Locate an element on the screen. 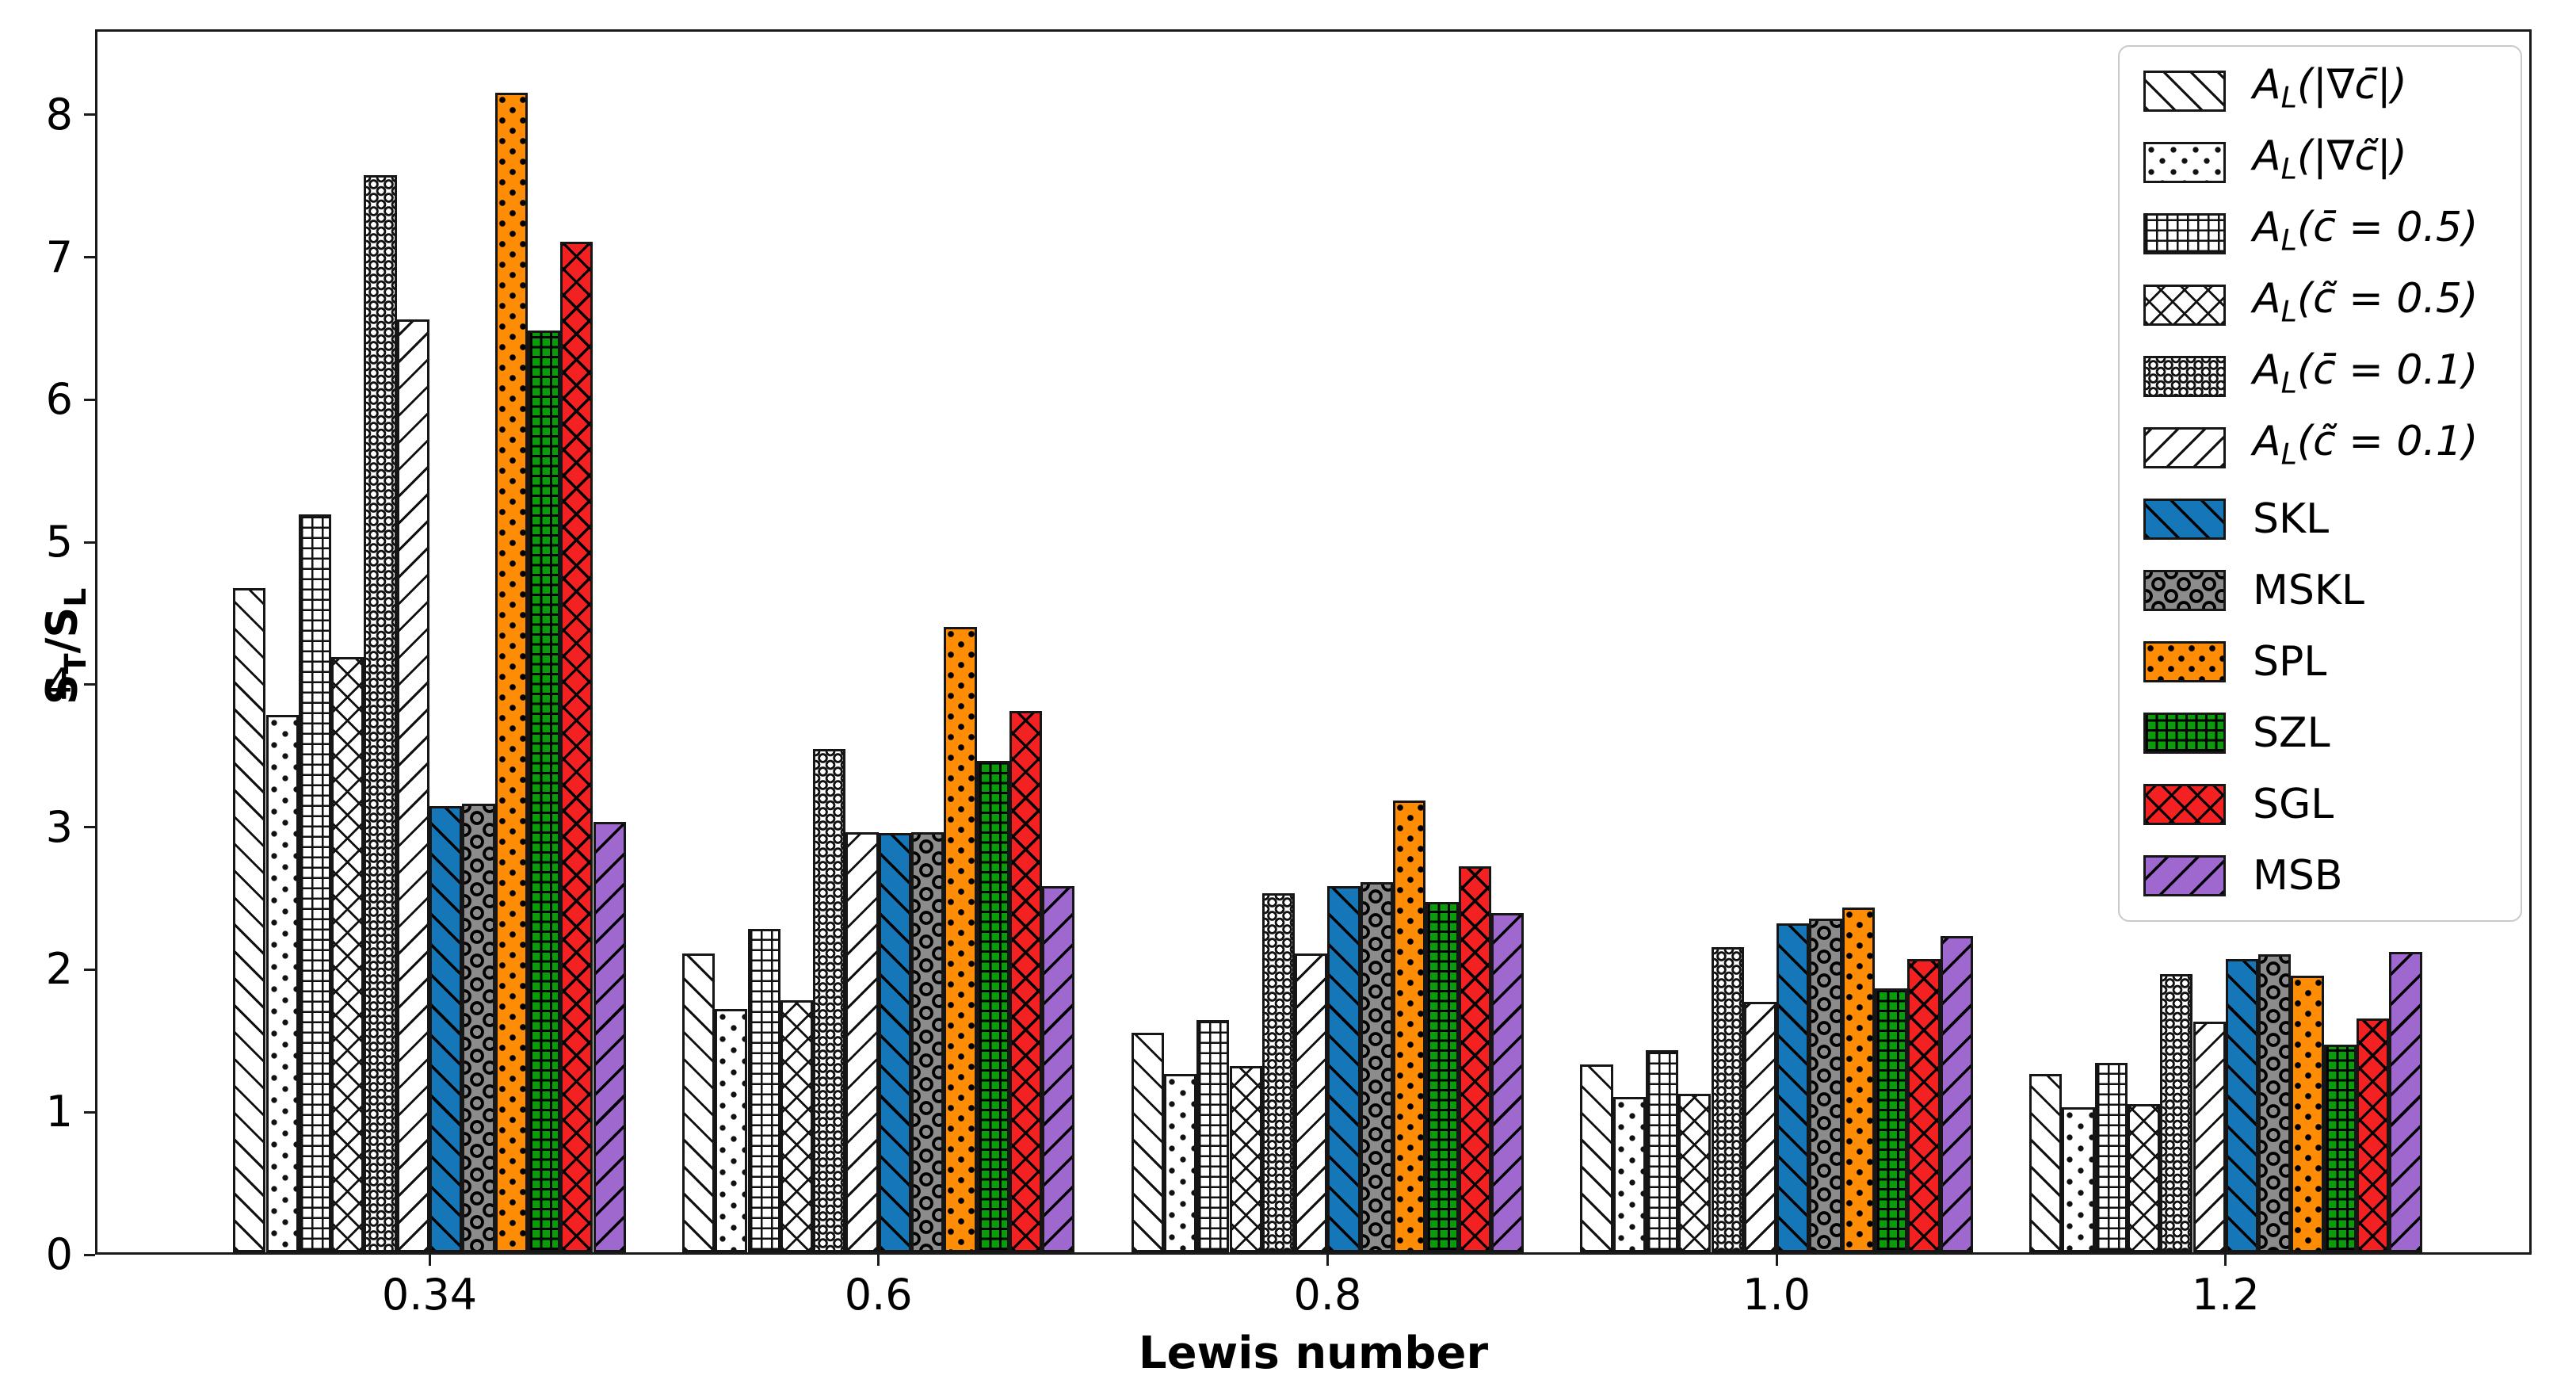  legend-item-skl: SKL is located at coordinates (2320, 519).